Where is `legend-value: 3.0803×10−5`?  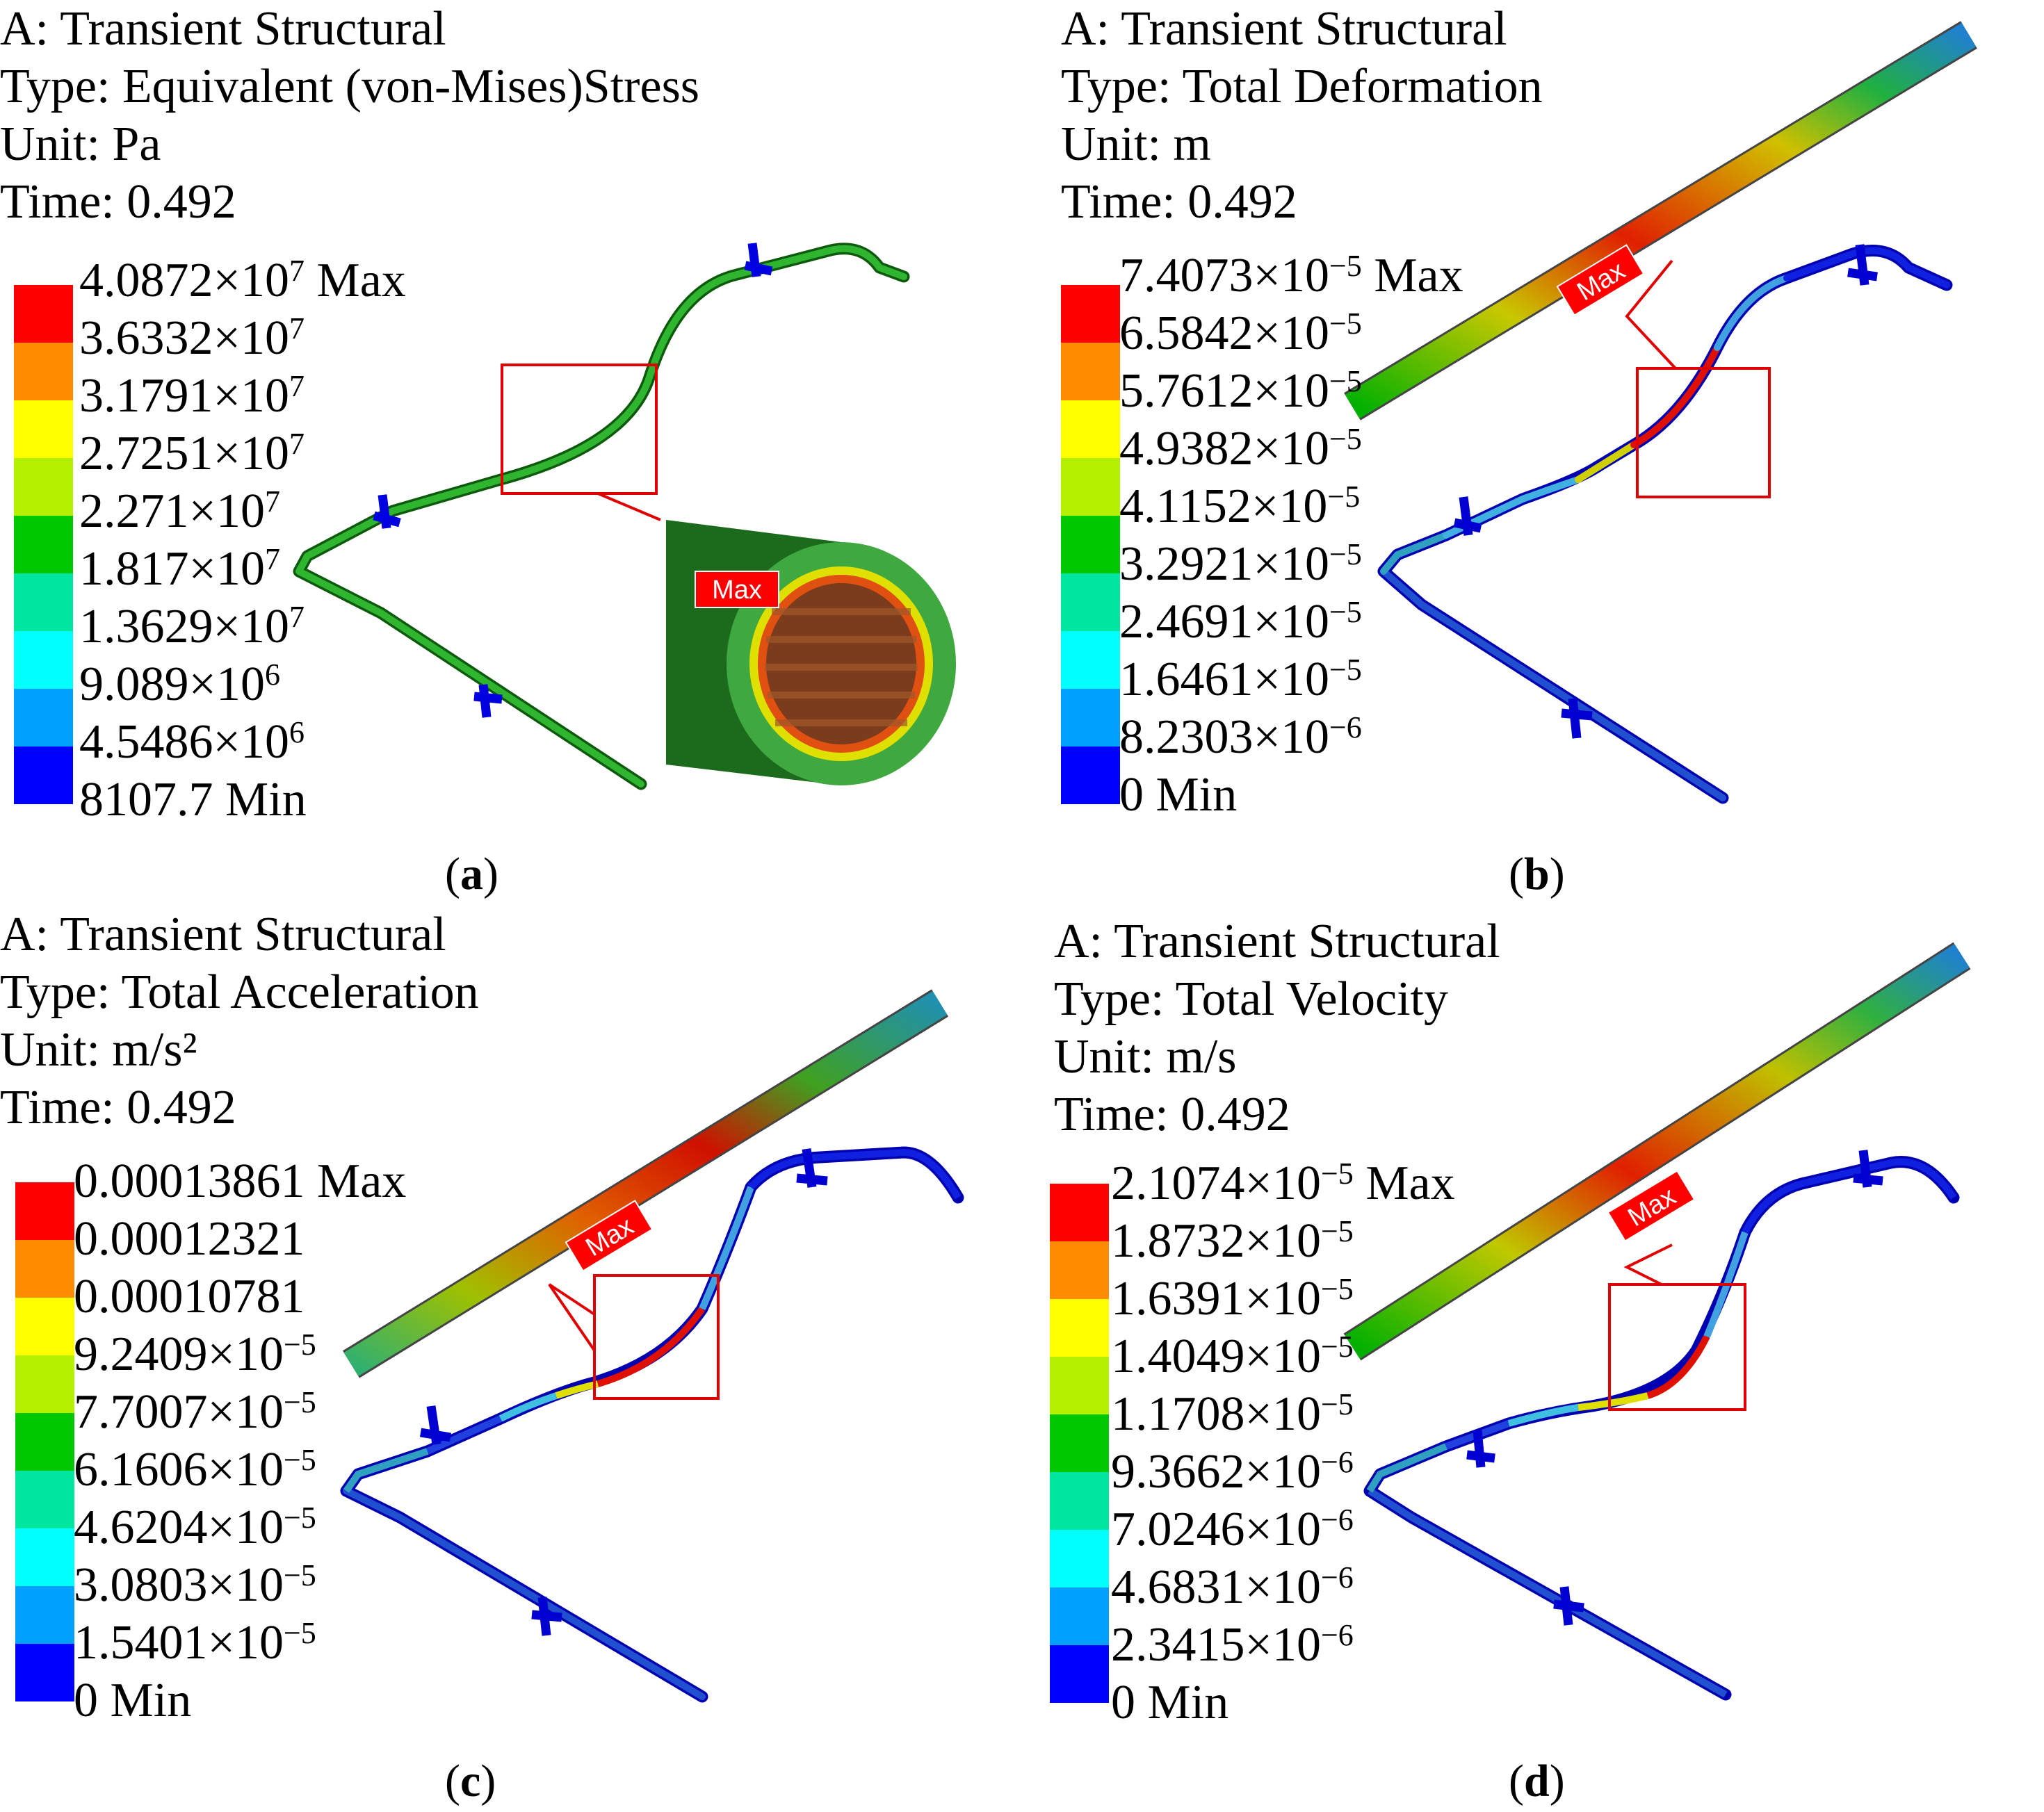
legend-value: 3.0803×10−5 is located at coordinates (240, 1585).